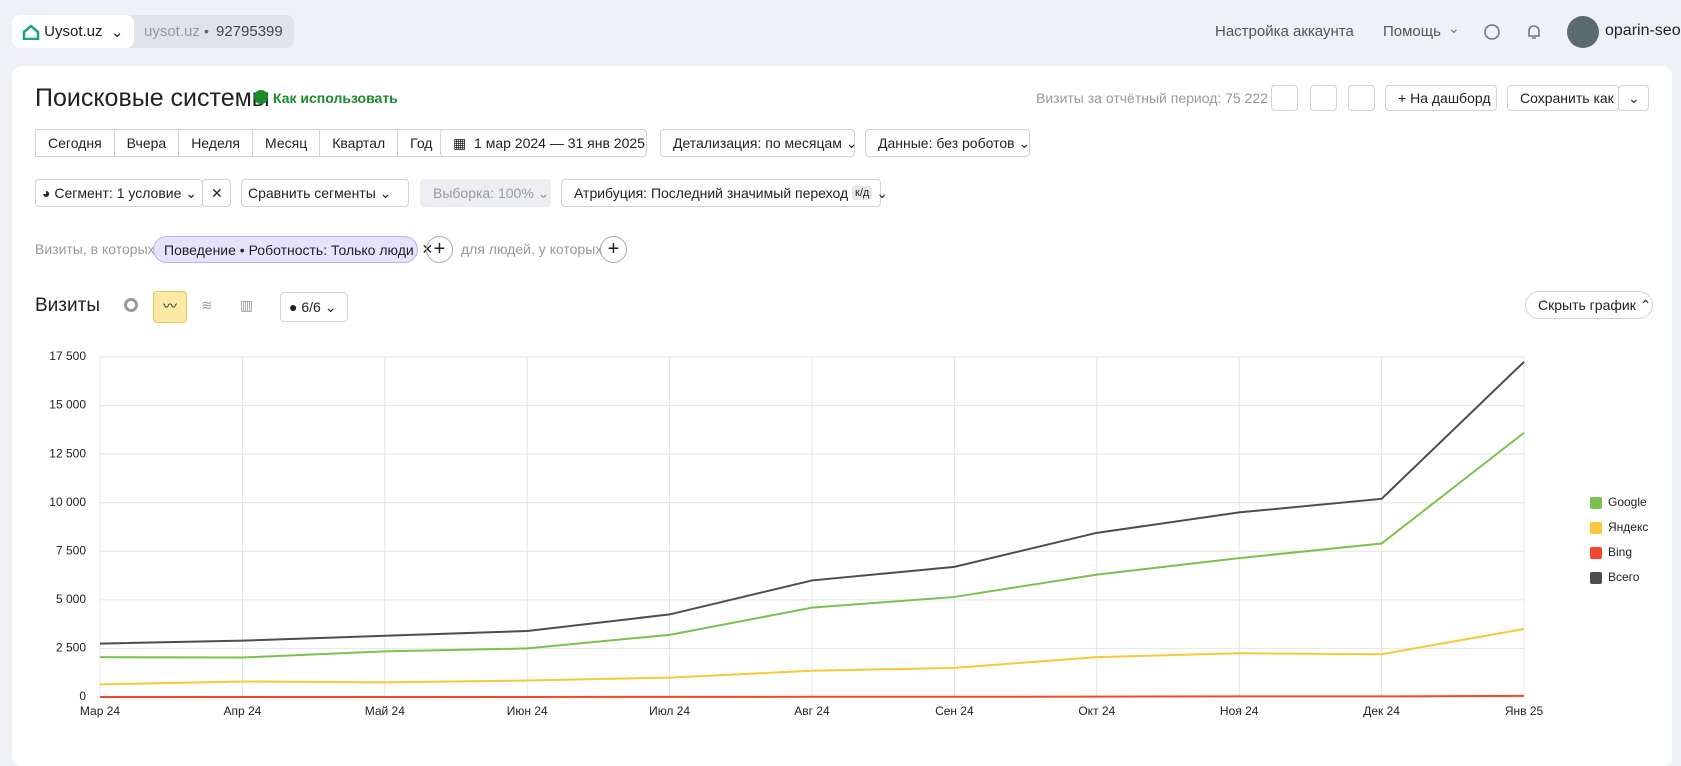 The image size is (1681, 766). Describe the element at coordinates (385, 711) in the screenshot. I see `x-tick-label: Май 24` at that location.